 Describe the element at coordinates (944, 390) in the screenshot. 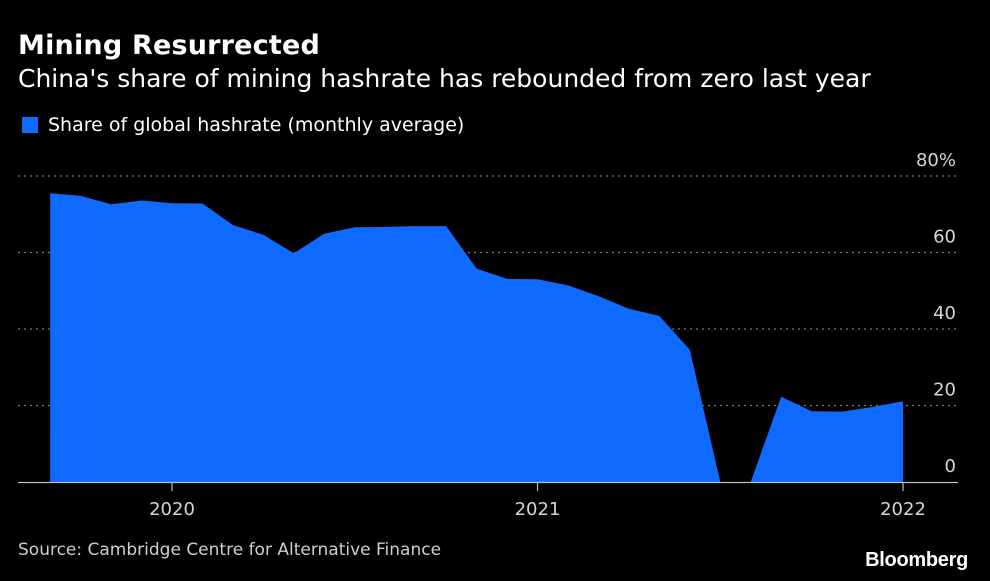

I see `y-tick-label-20: 20` at that location.